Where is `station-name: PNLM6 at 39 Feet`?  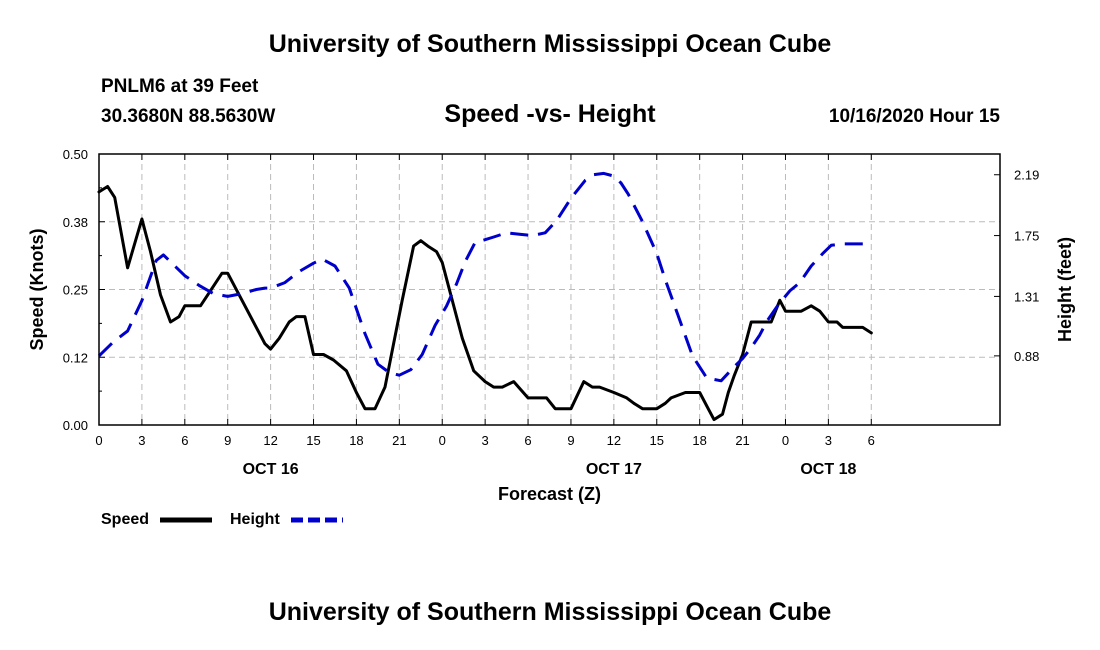 station-name: PNLM6 at 39 Feet is located at coordinates (180, 86).